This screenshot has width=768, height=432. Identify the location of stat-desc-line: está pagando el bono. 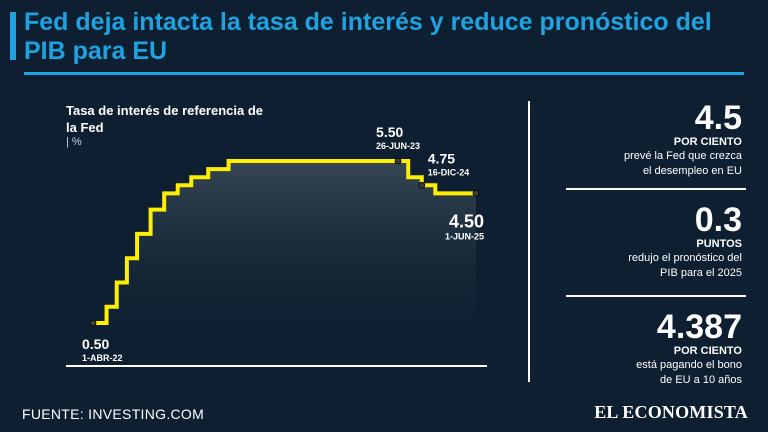
(689, 365).